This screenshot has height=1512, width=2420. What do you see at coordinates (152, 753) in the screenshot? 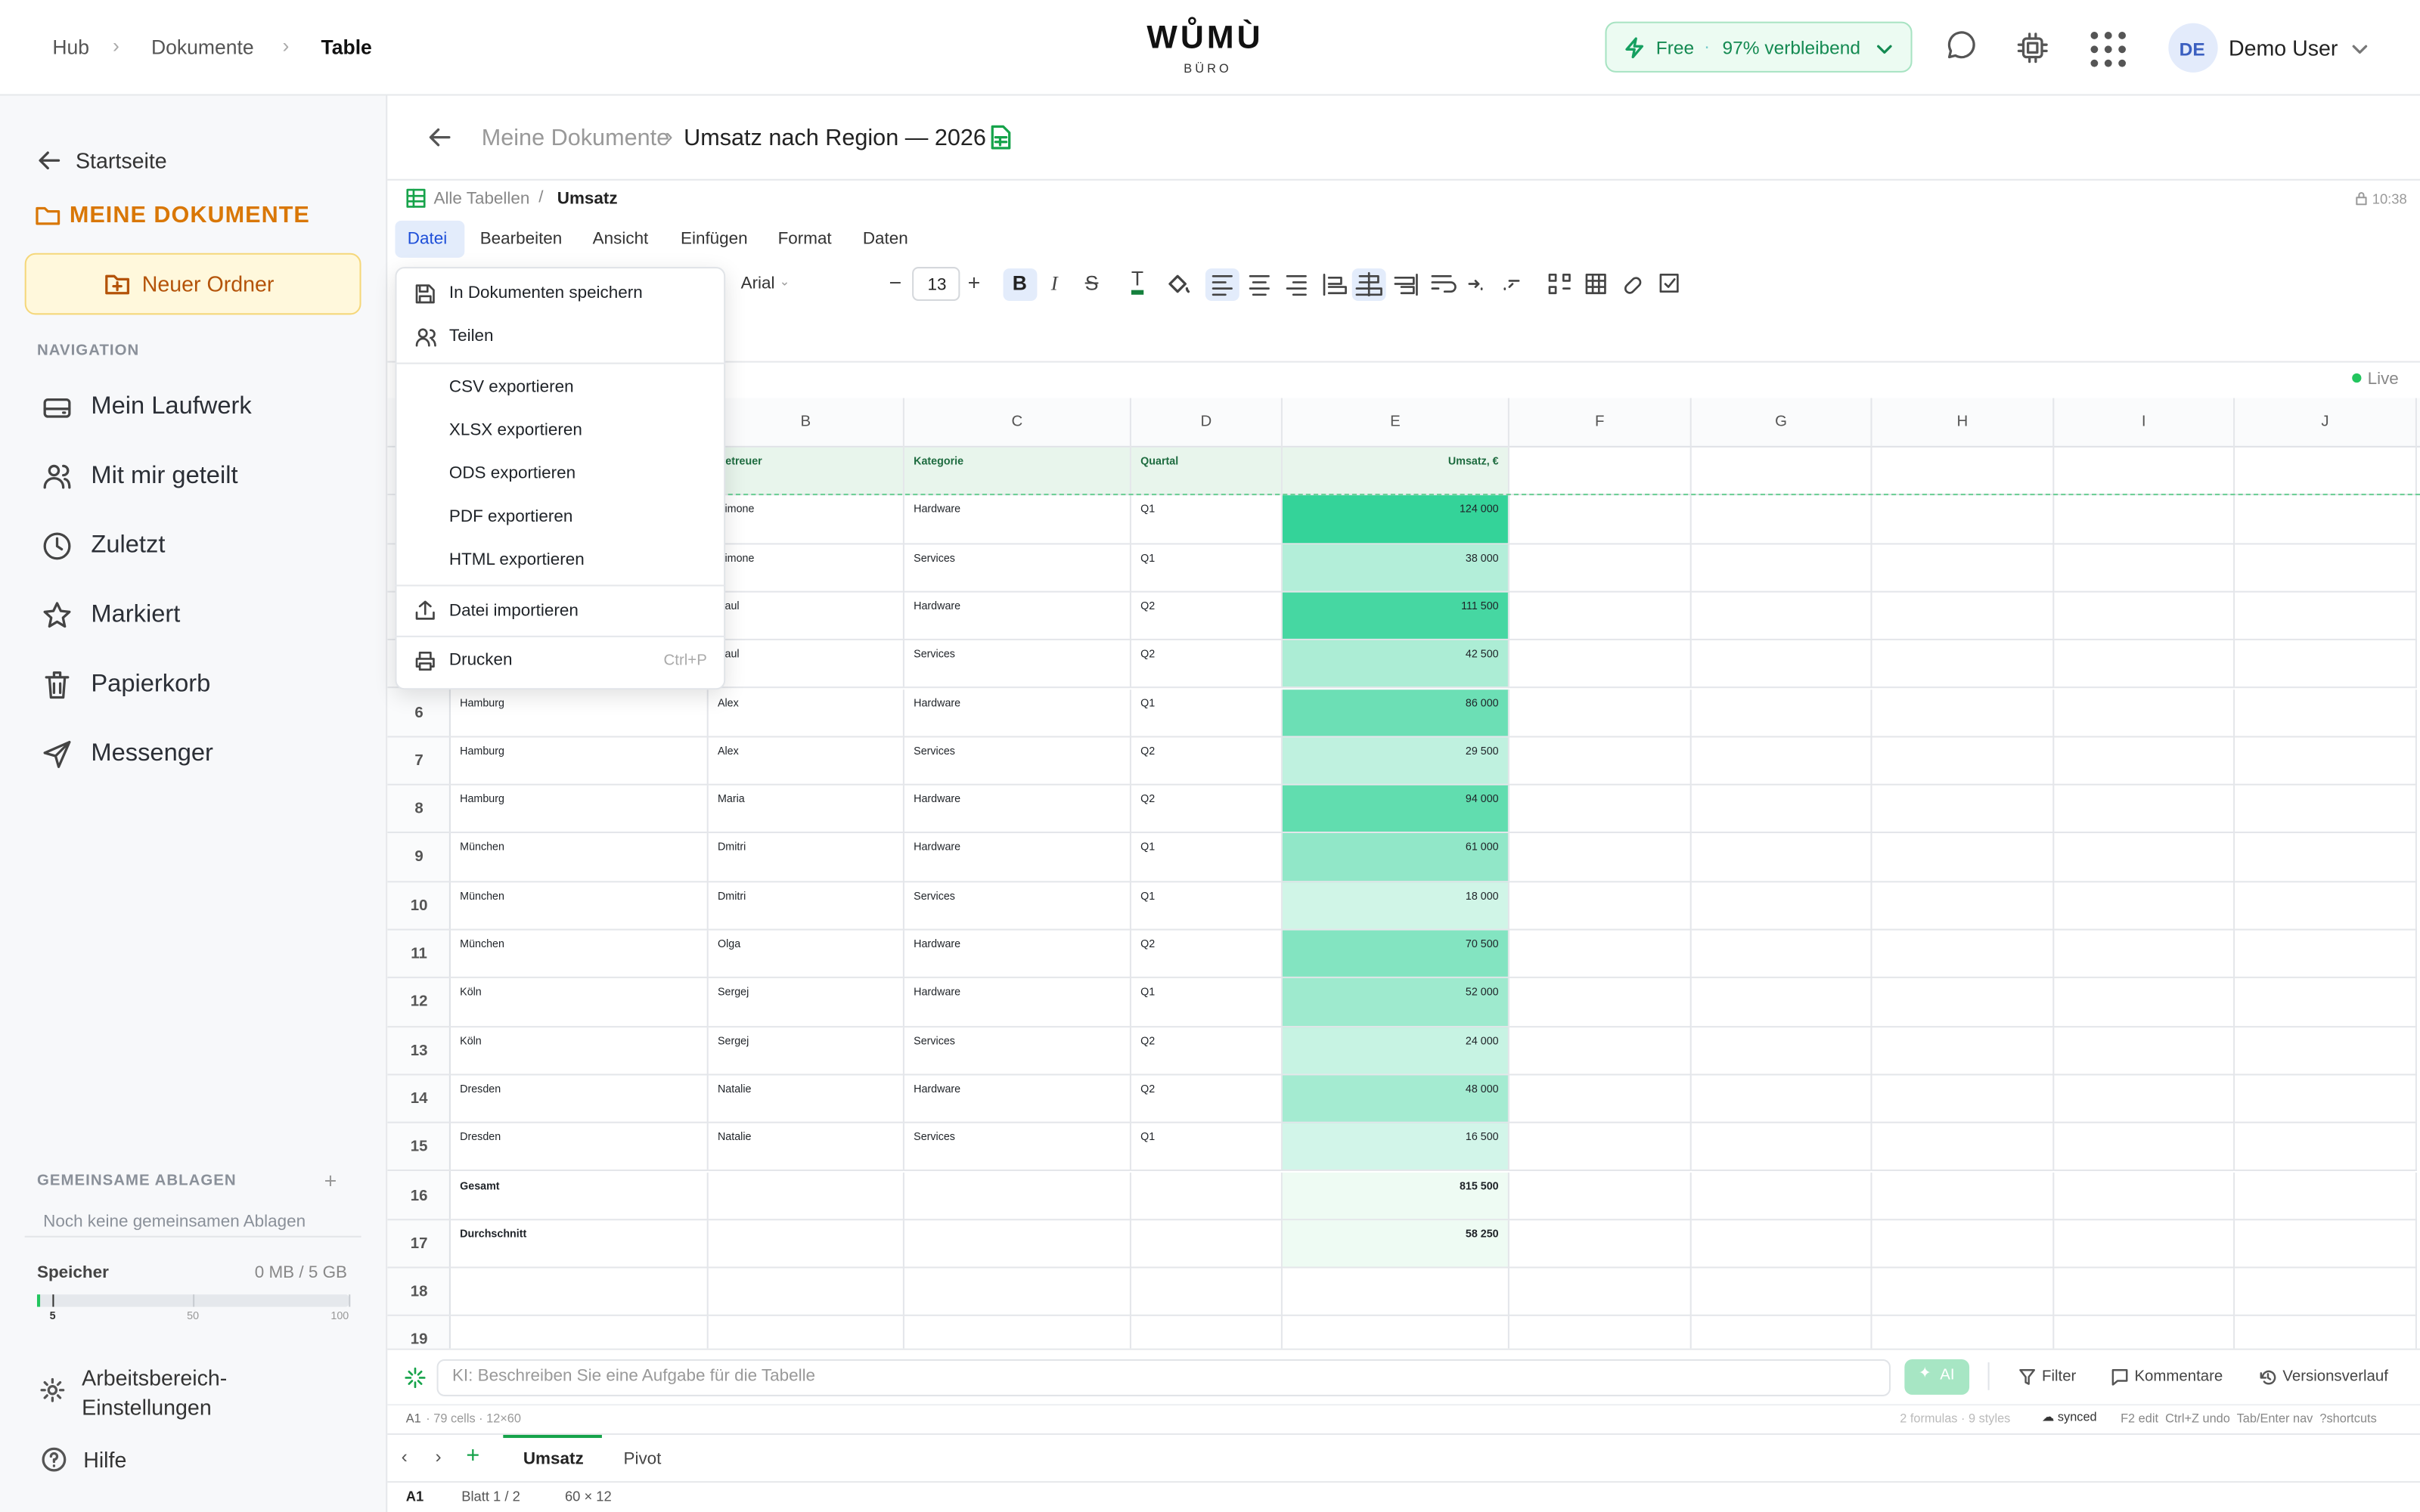
I see `nav-item: Messenger` at bounding box center [152, 753].